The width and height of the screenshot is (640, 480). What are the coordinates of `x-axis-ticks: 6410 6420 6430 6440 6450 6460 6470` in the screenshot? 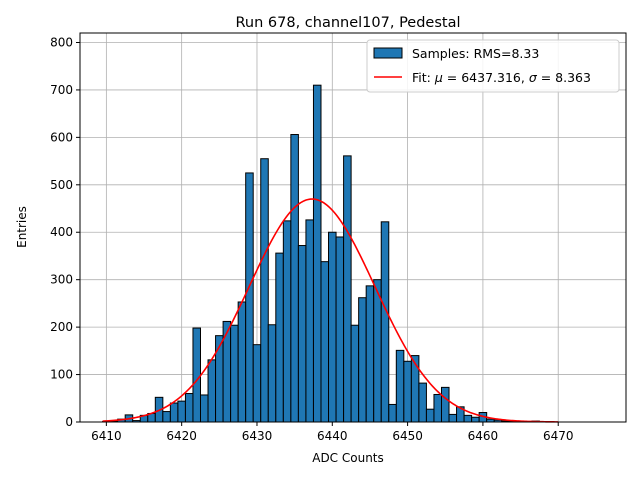 It's located at (332, 432).